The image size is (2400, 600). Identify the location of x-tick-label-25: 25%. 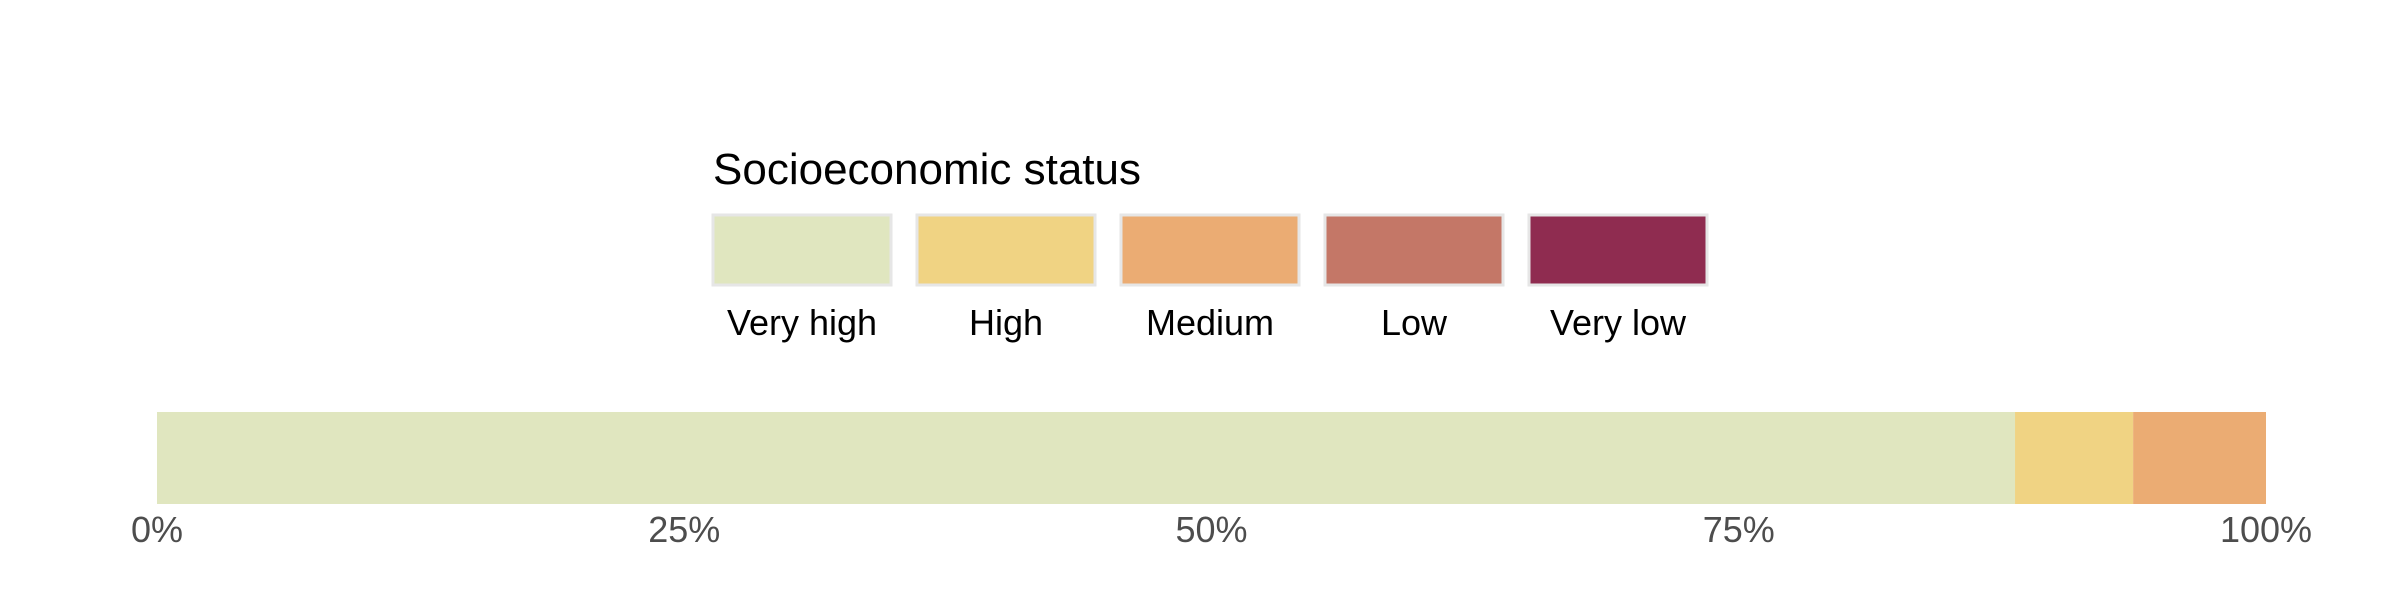
(684, 529).